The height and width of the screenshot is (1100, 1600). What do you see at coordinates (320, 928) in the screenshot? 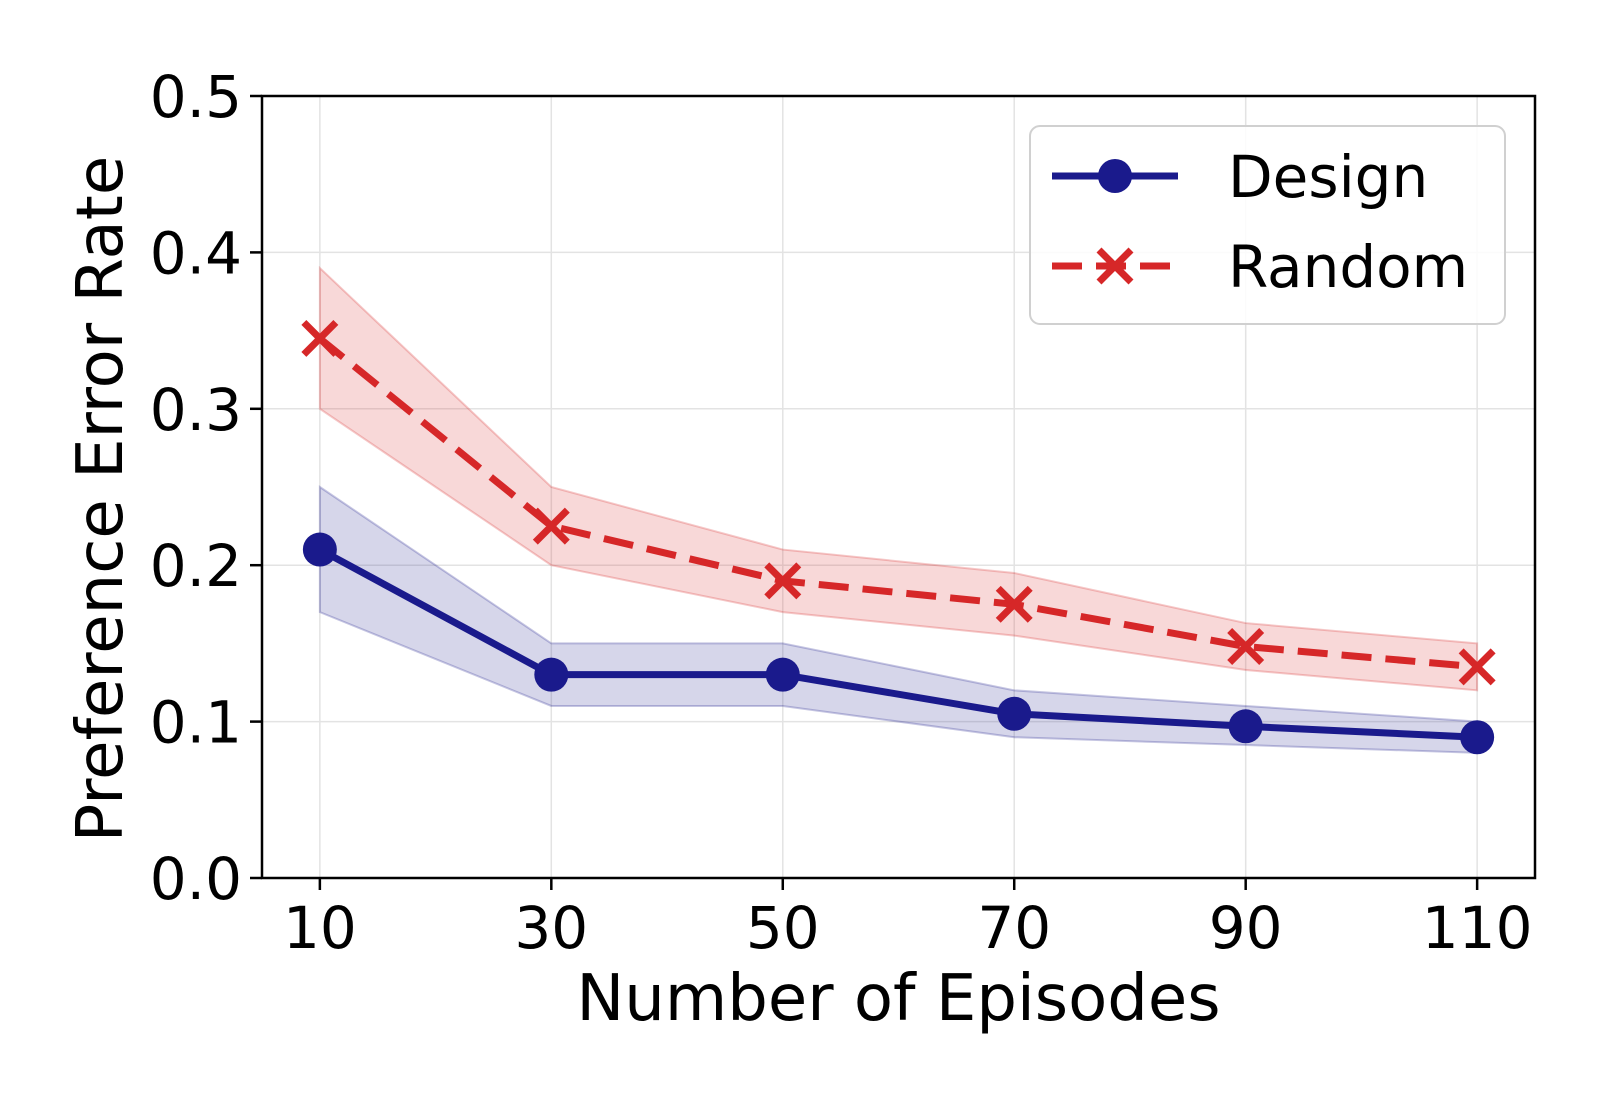
I see `x-tick-label: 10` at bounding box center [320, 928].